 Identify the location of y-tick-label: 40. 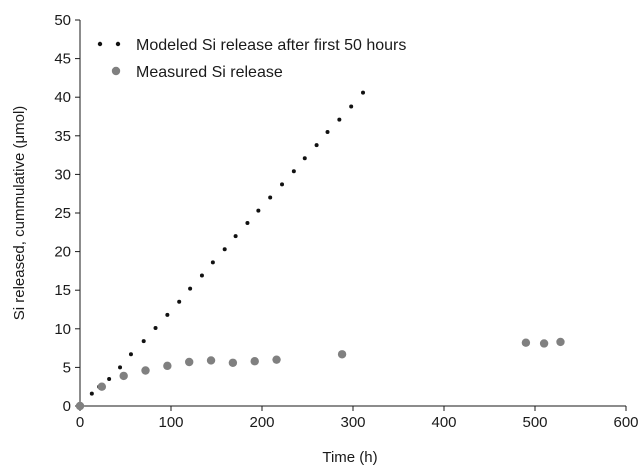
(62, 97).